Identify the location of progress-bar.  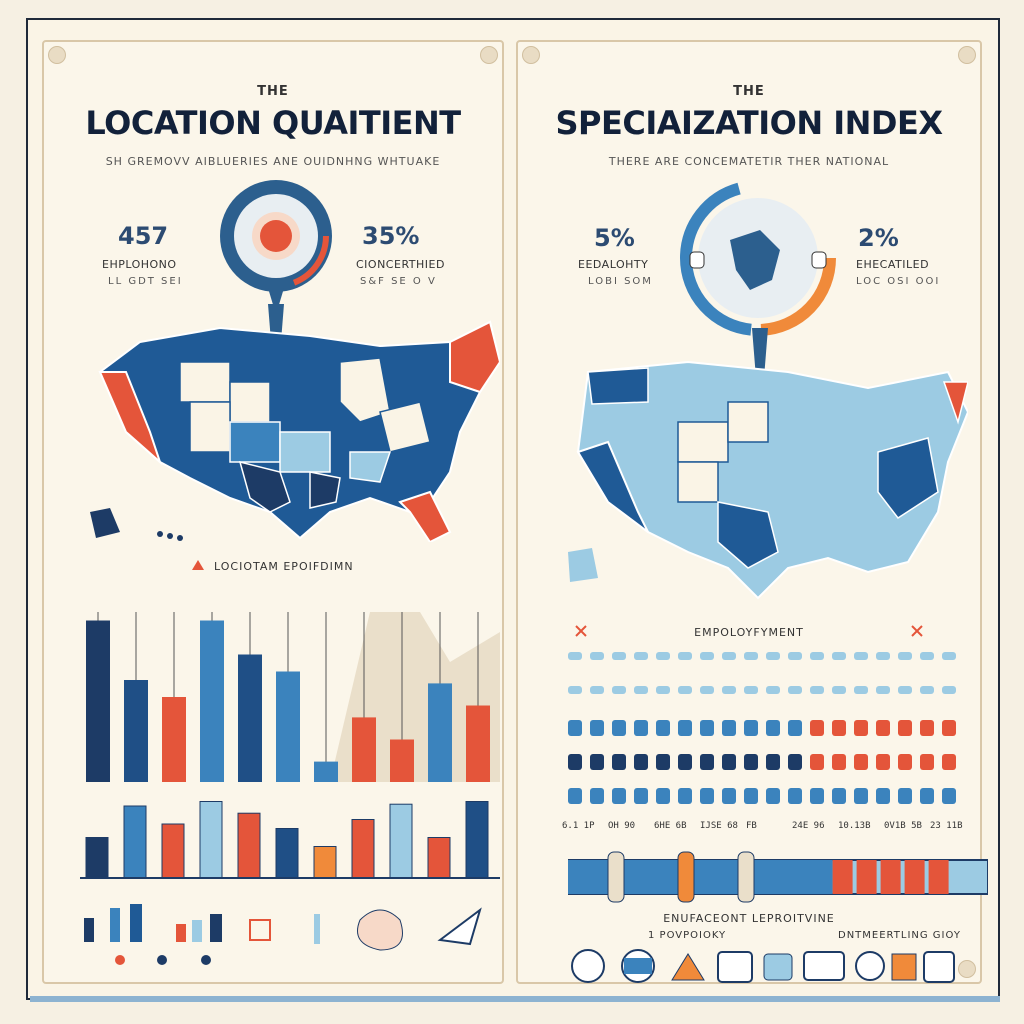
(778, 877).